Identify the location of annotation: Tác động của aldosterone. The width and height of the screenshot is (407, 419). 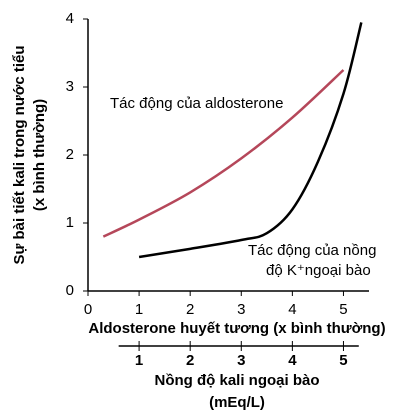
(196, 103).